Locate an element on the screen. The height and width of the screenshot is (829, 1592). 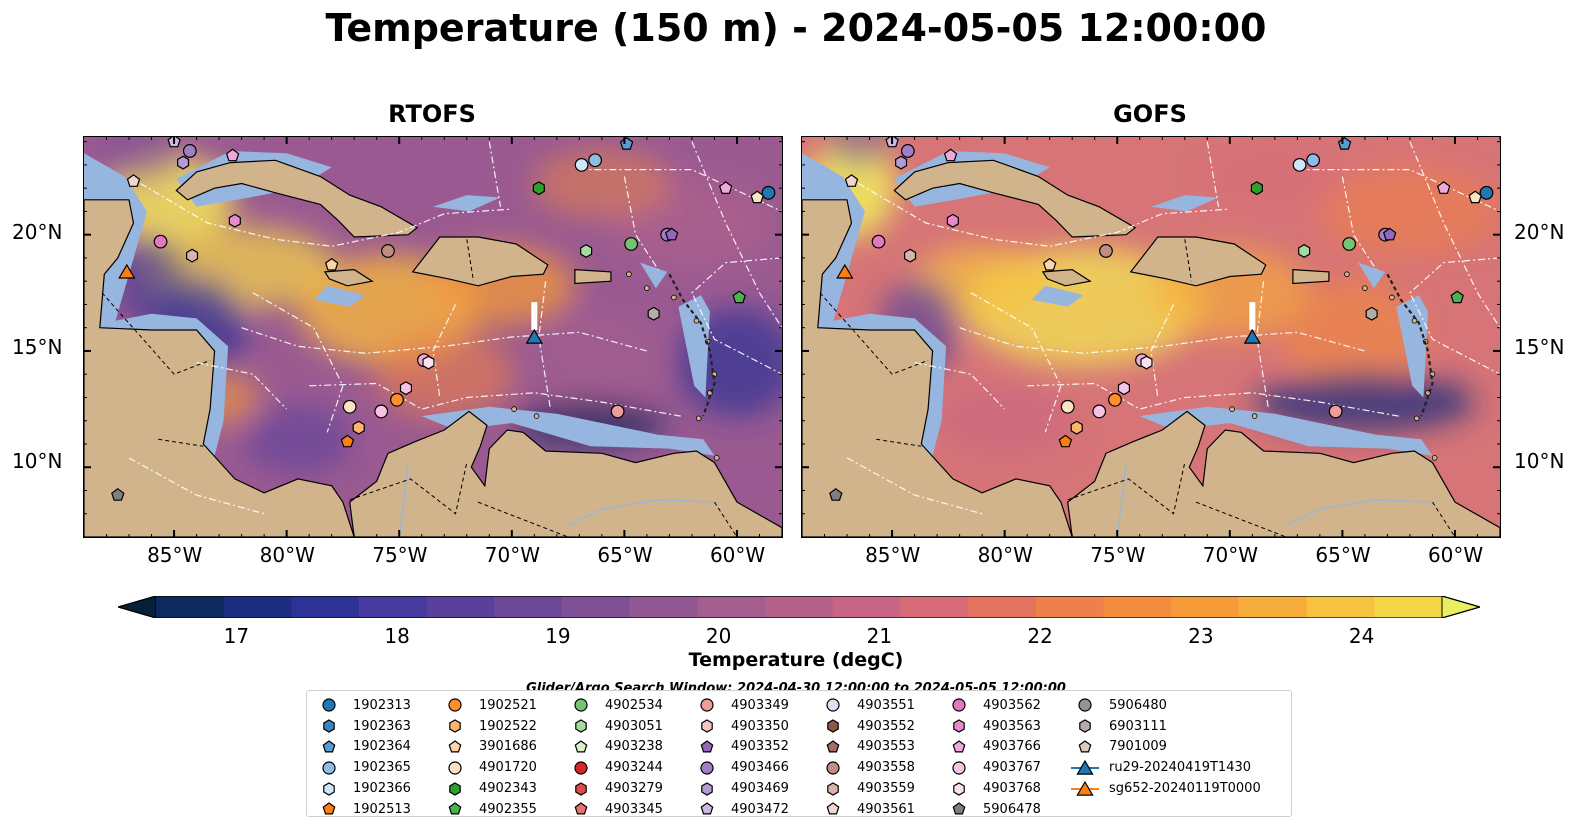
legend-item: 4903553 is located at coordinates (867, 747).